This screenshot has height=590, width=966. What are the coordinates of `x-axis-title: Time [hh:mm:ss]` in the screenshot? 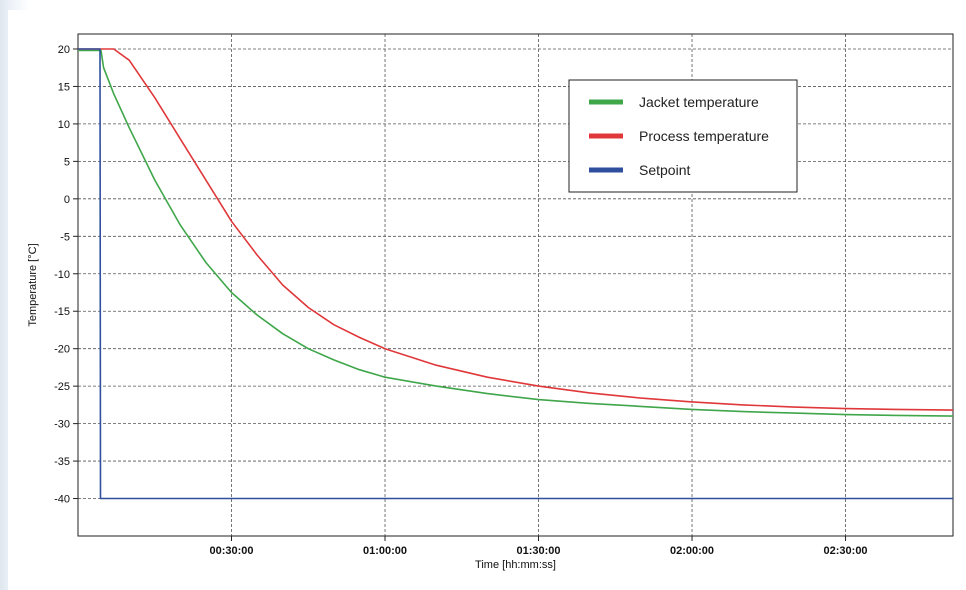 It's located at (515, 565).